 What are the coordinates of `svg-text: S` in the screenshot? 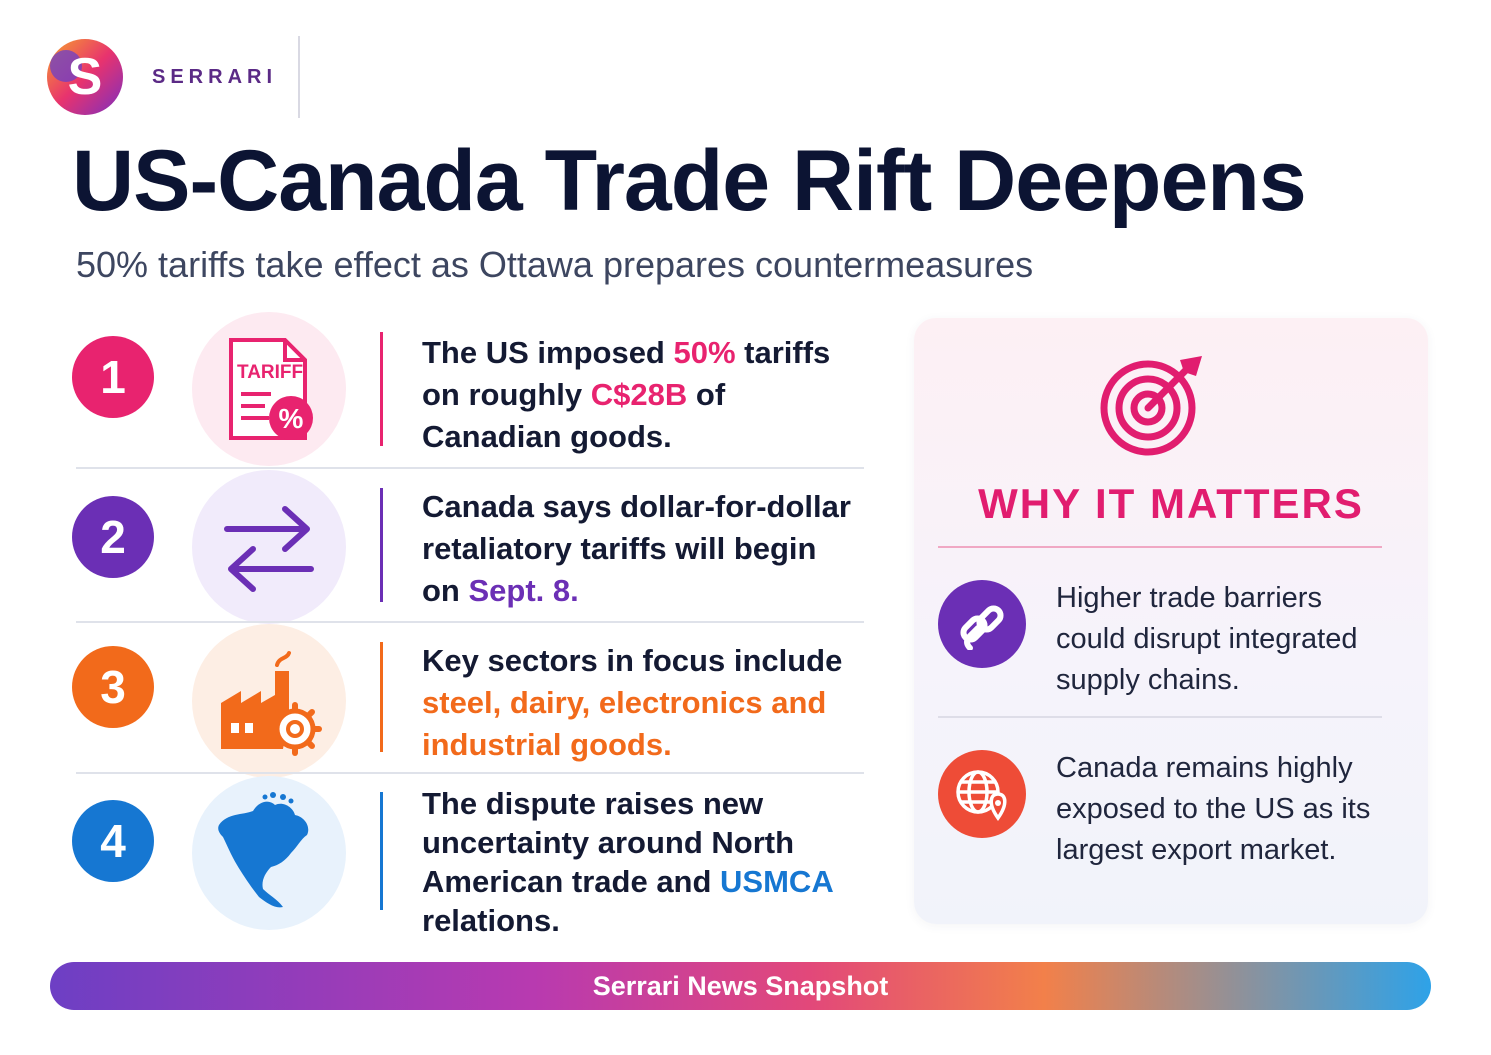 It's located at (85, 77).